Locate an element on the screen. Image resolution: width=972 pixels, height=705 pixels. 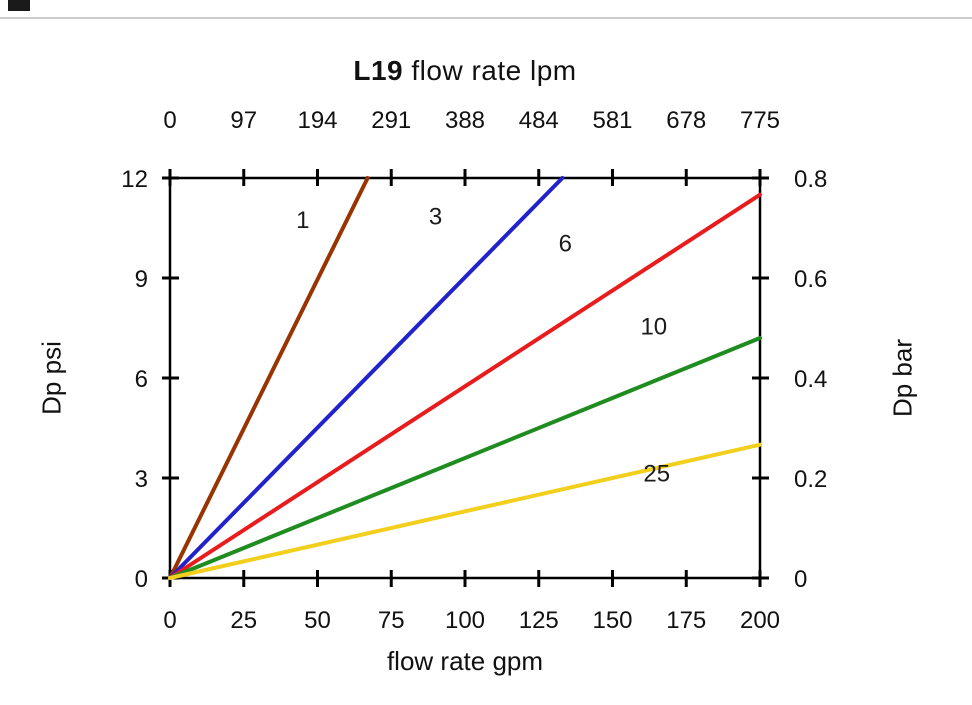
tick-label: 175 is located at coordinates (686, 620).